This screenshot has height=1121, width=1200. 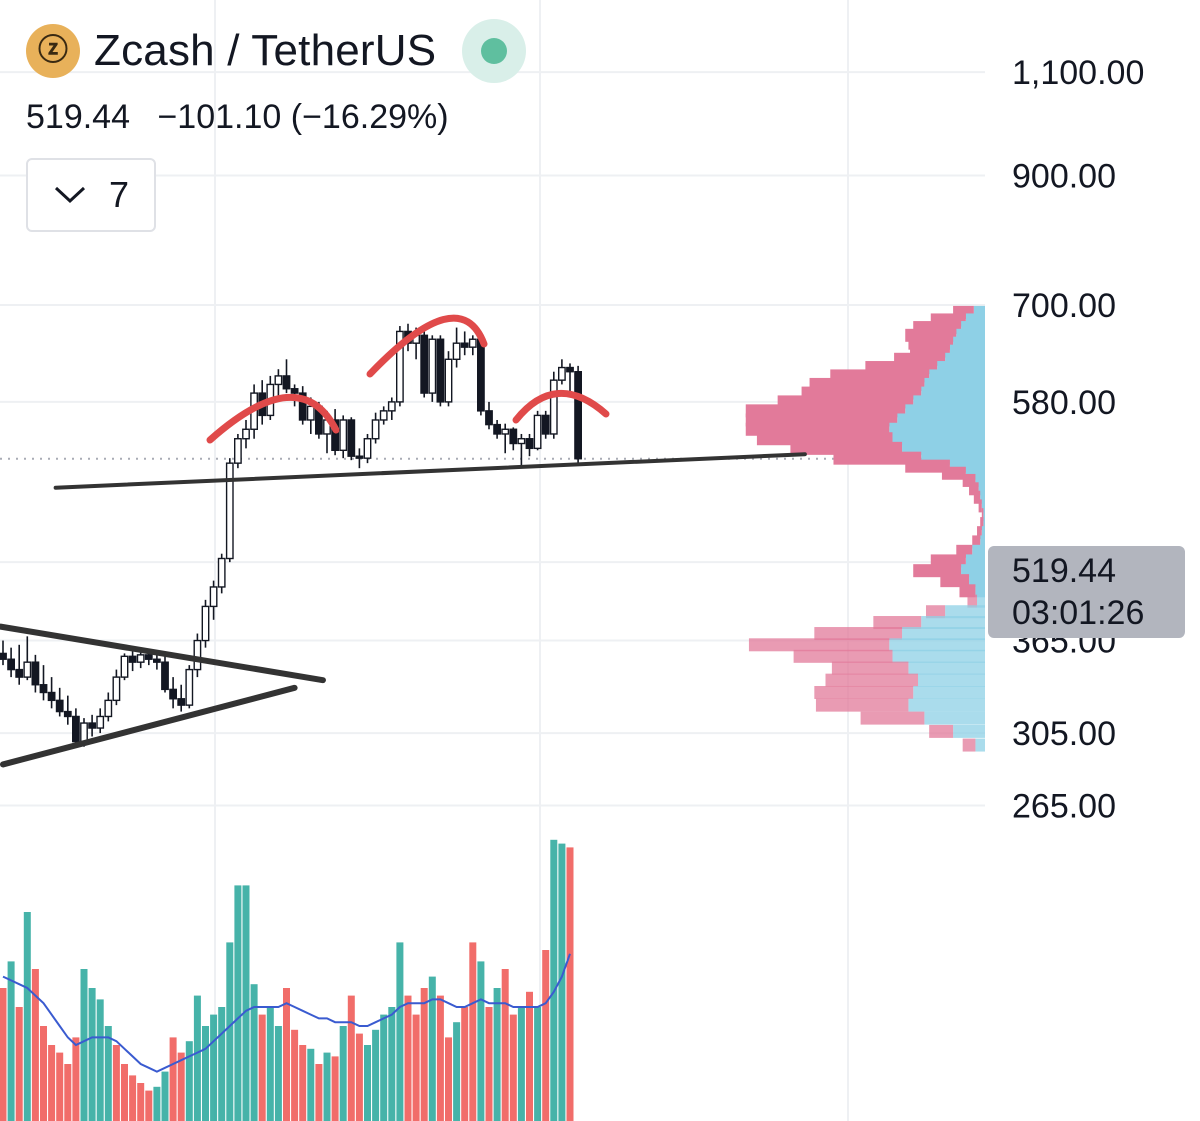 What do you see at coordinates (119, 194) in the screenshot?
I see `indicators-count: 7` at bounding box center [119, 194].